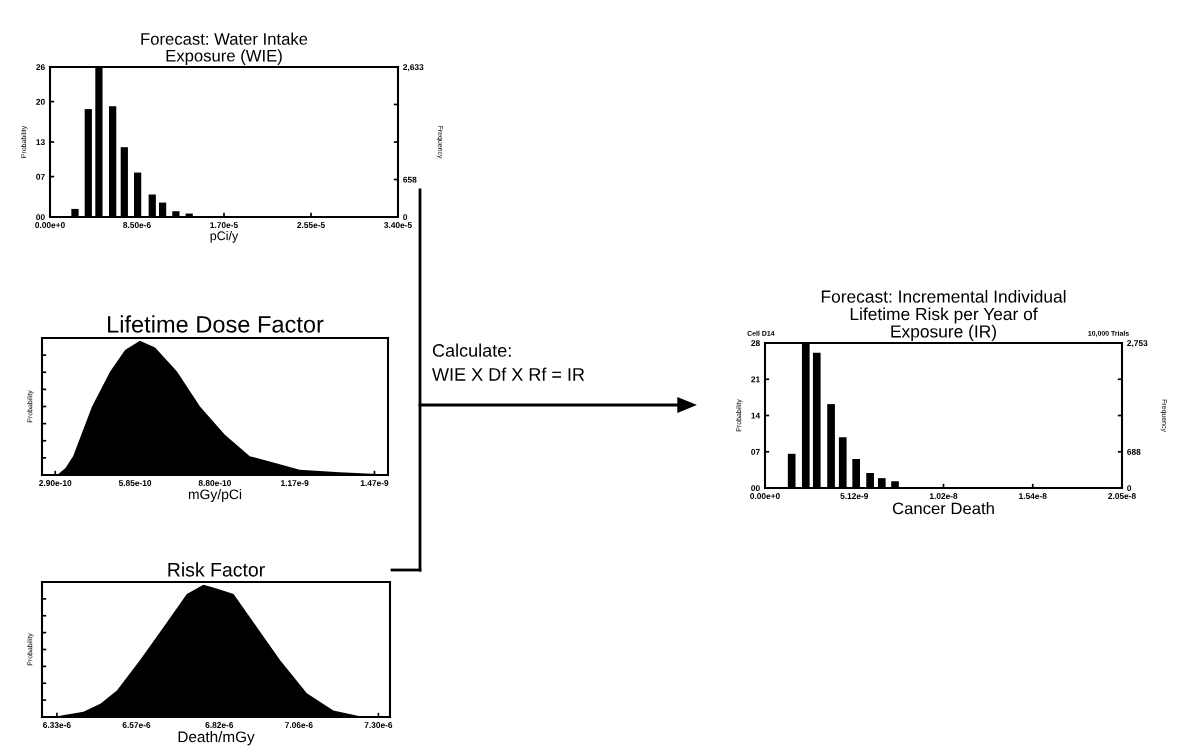 Image resolution: width=1180 pixels, height=752 pixels. What do you see at coordinates (854, 496) in the screenshot?
I see `x-tick-label: 5.12e-9` at bounding box center [854, 496].